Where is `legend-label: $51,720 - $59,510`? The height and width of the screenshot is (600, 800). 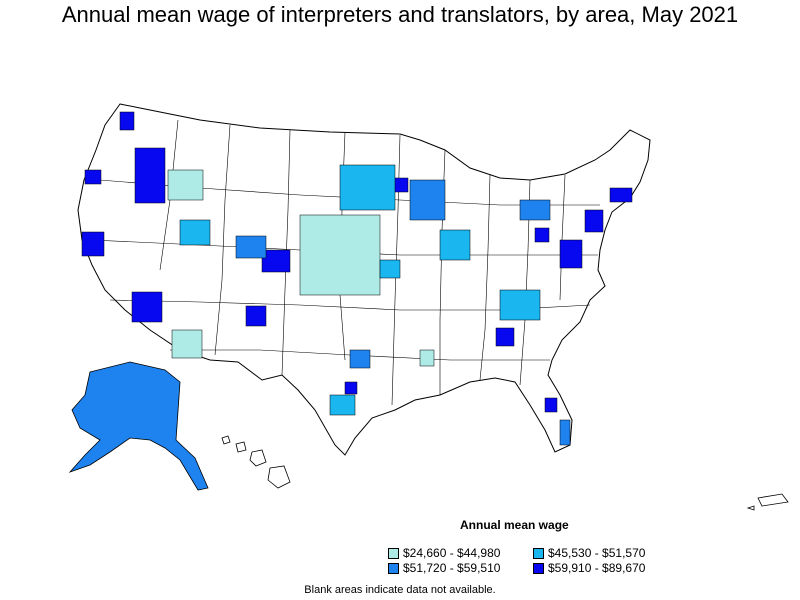 legend-label: $51,720 - $59,510 is located at coordinates (452, 568).